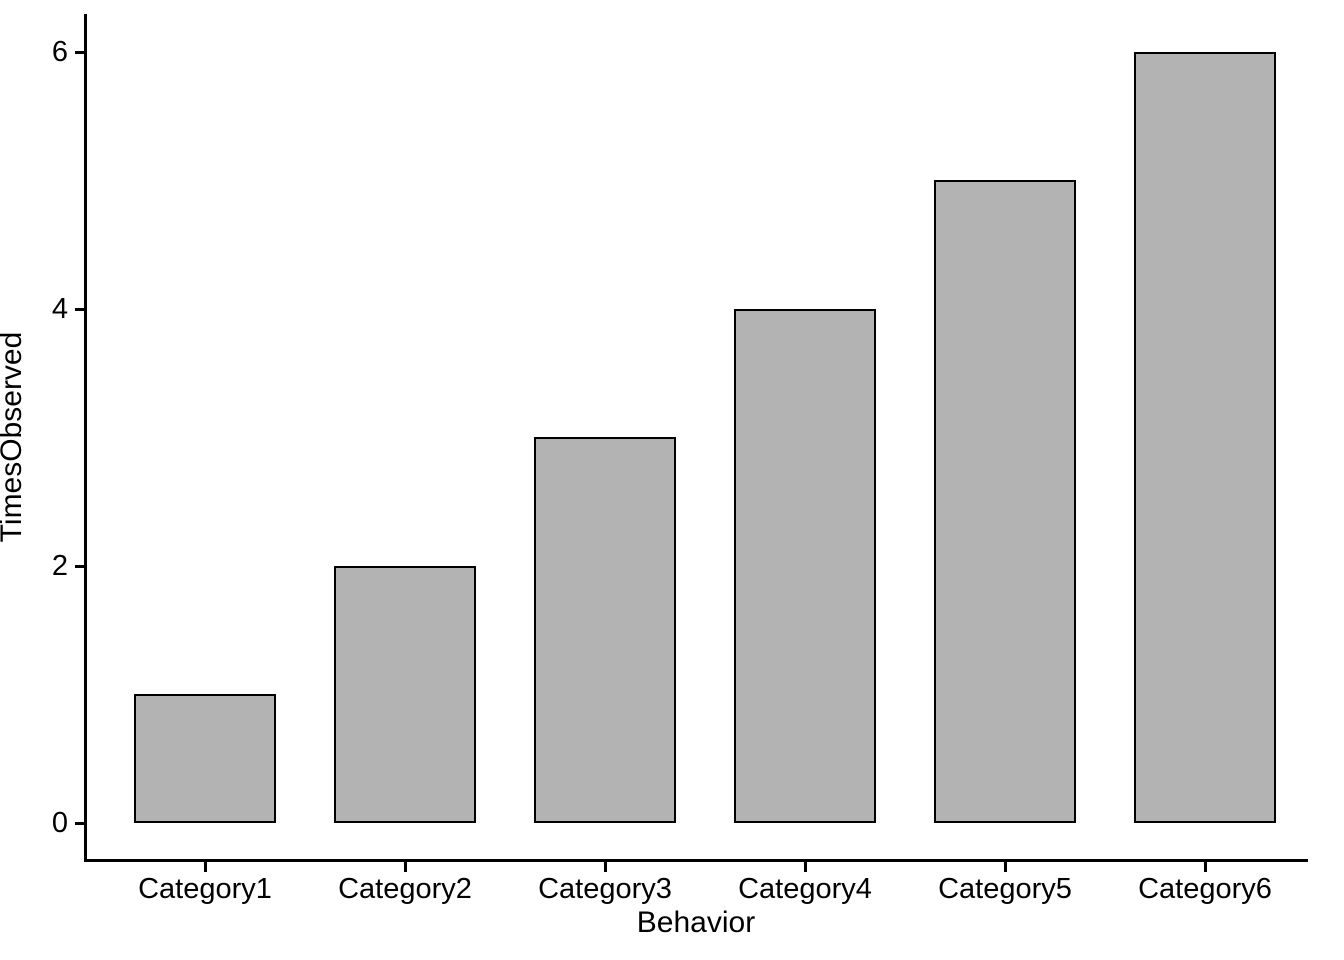  Describe the element at coordinates (59, 51) in the screenshot. I see `y-tick-label: 6` at that location.